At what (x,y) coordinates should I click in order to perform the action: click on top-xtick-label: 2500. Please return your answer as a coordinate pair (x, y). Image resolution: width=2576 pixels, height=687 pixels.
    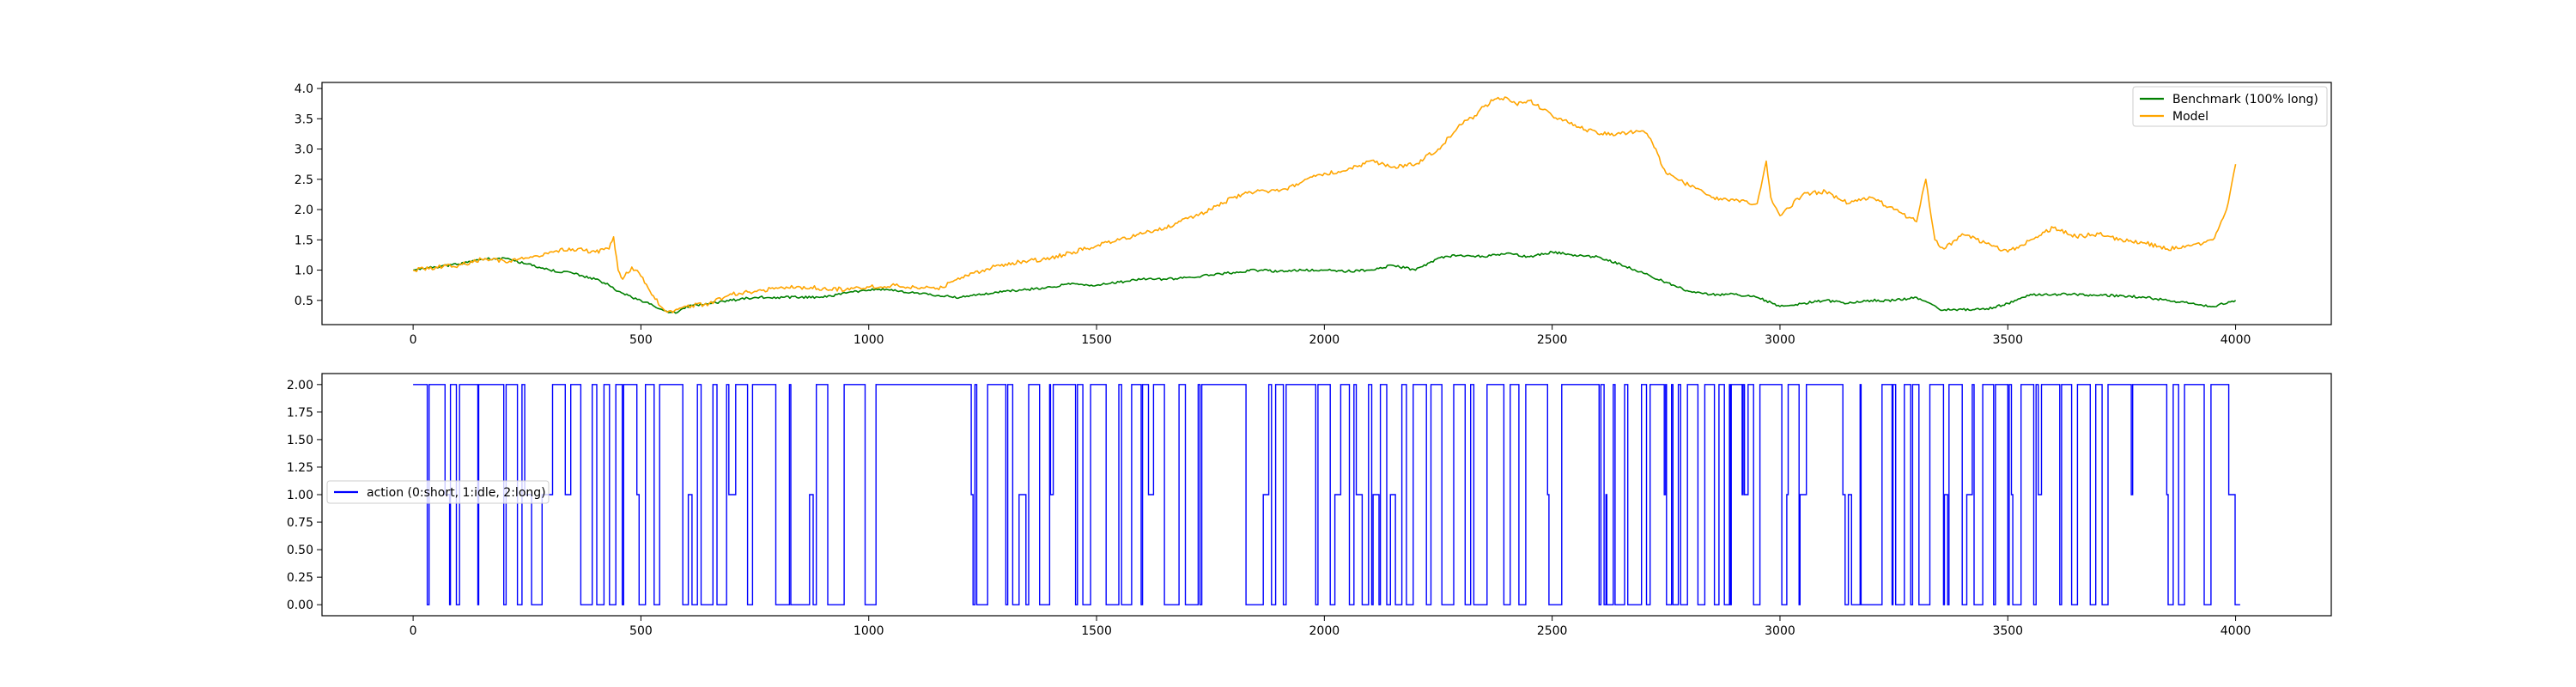
    Looking at the image, I should click on (1553, 340).